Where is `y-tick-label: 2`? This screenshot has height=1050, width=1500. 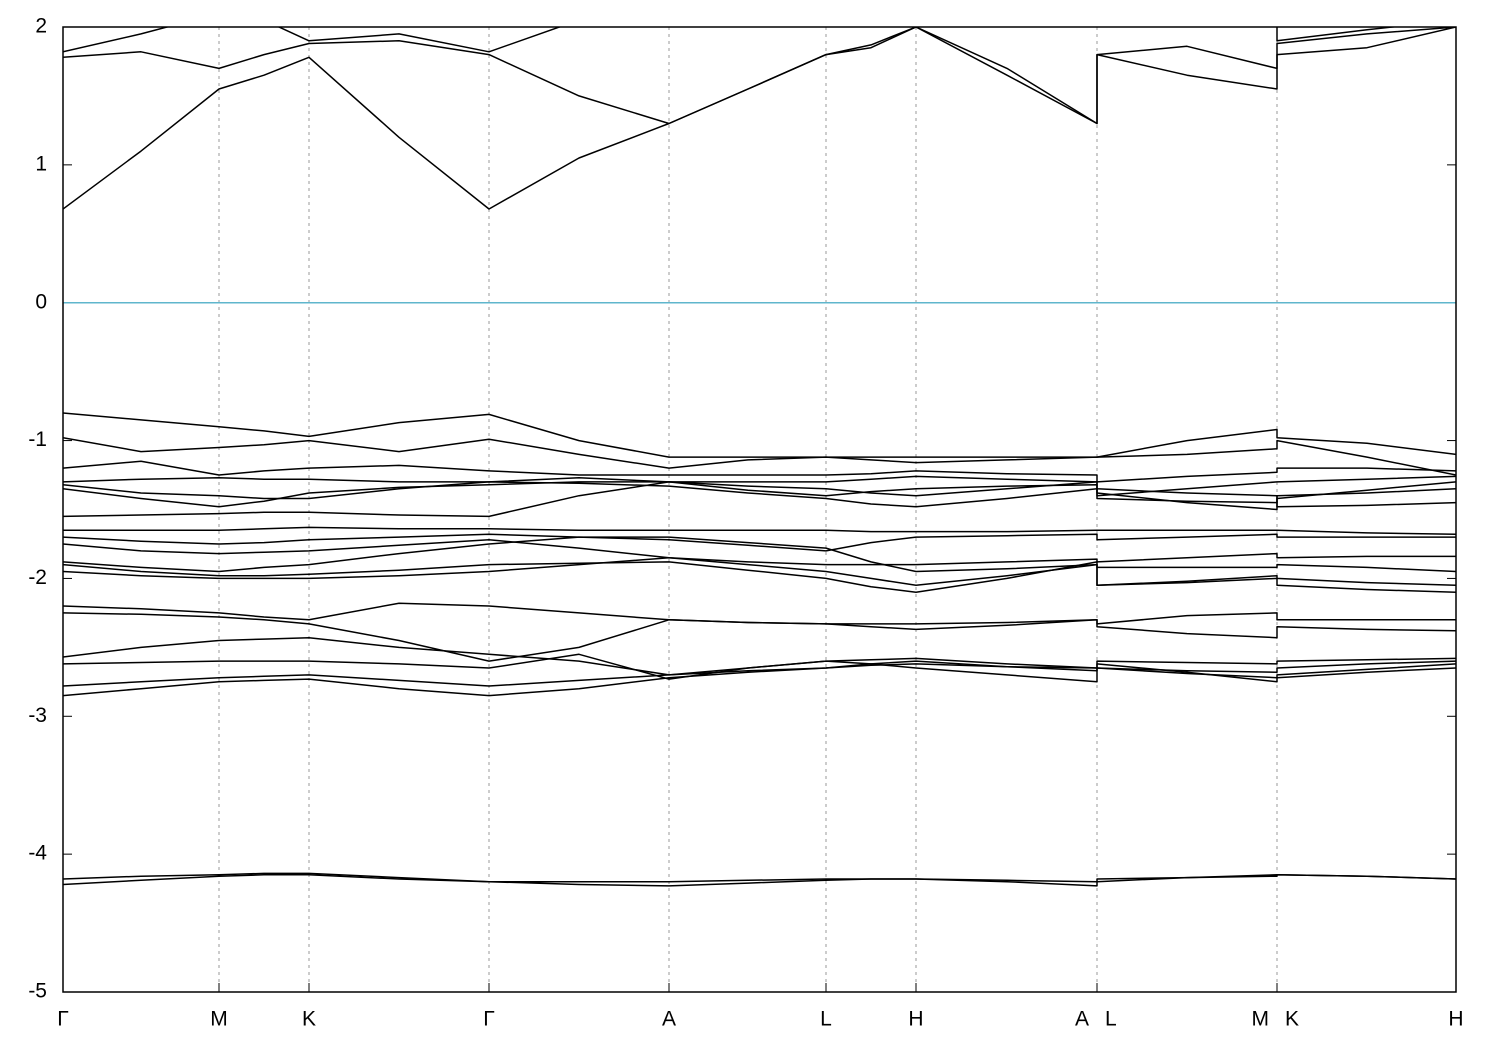
y-tick-label: 2 is located at coordinates (41, 26).